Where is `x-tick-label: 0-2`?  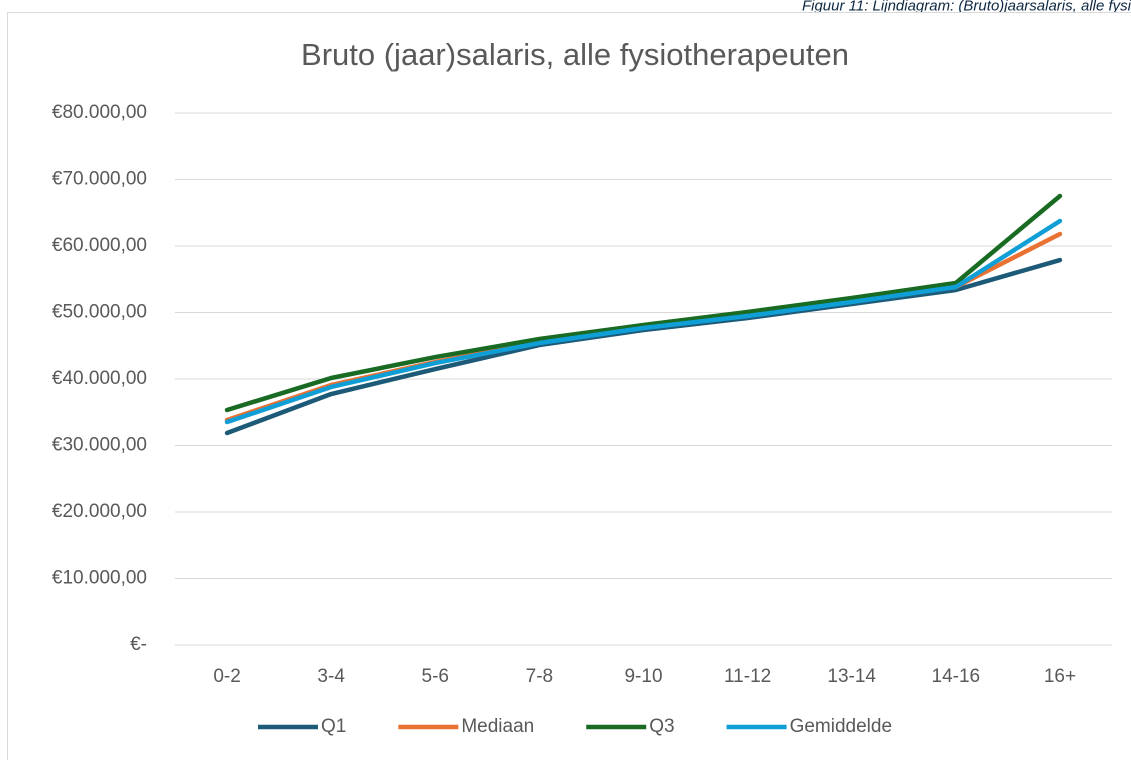
x-tick-label: 0-2 is located at coordinates (226, 676).